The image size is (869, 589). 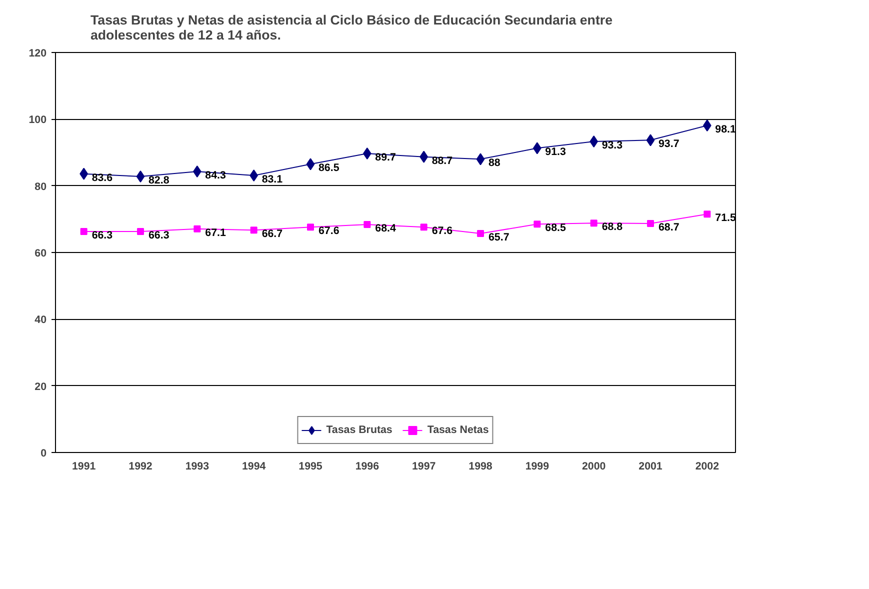 I want to click on data-label: 88.7, so click(x=442, y=160).